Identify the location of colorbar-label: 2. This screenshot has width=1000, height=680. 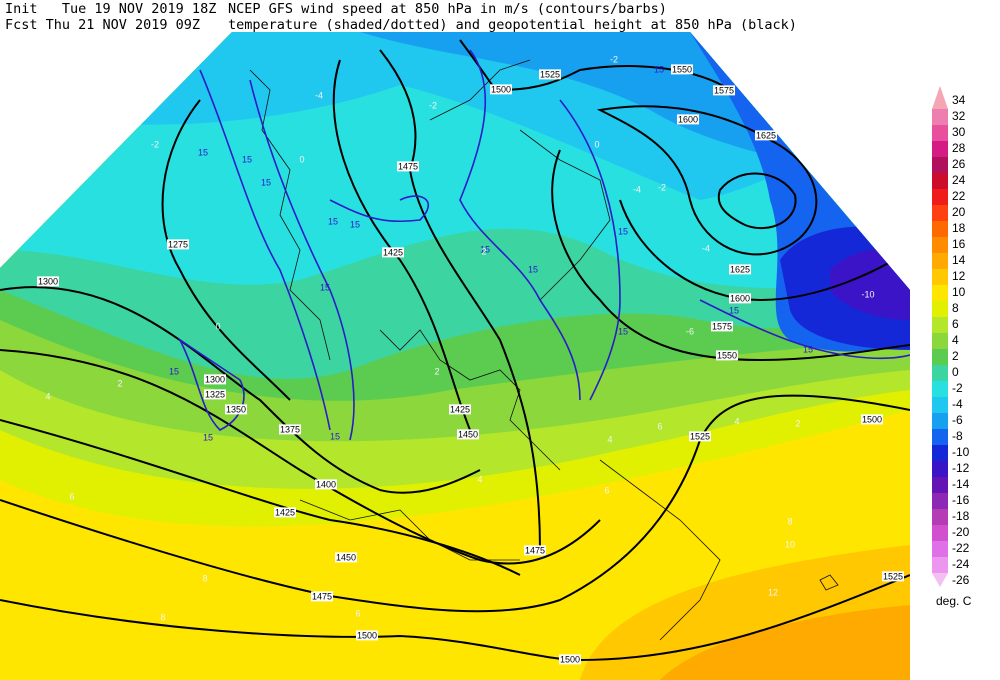
(955, 356).